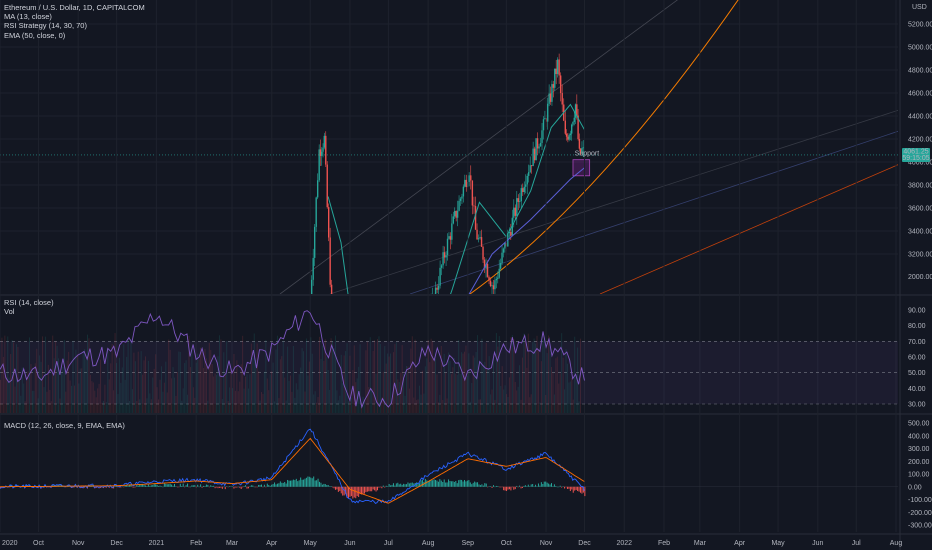 This screenshot has height=550, width=932. I want to click on time-tick-label: 2022, so click(624, 543).